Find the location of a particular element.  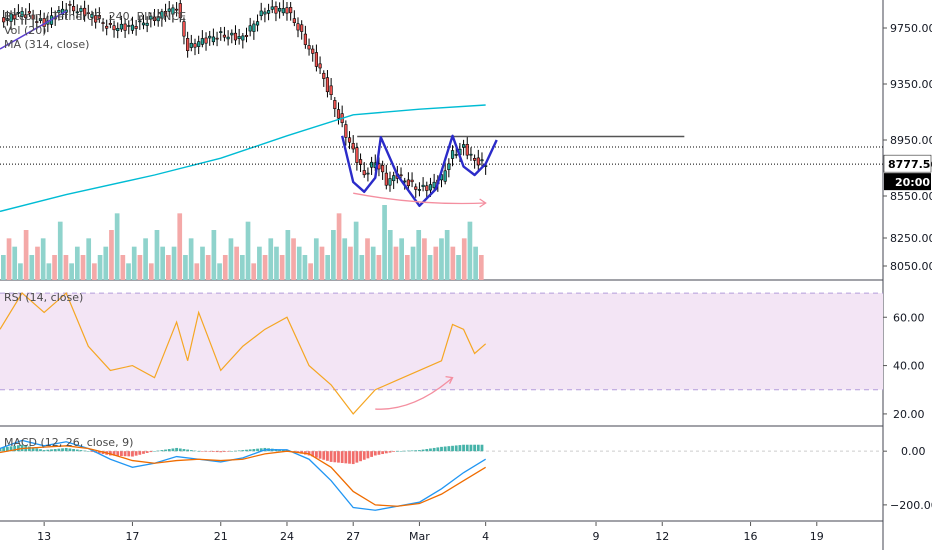

volume-indicator-label: Vol (20) is located at coordinates (25, 30).